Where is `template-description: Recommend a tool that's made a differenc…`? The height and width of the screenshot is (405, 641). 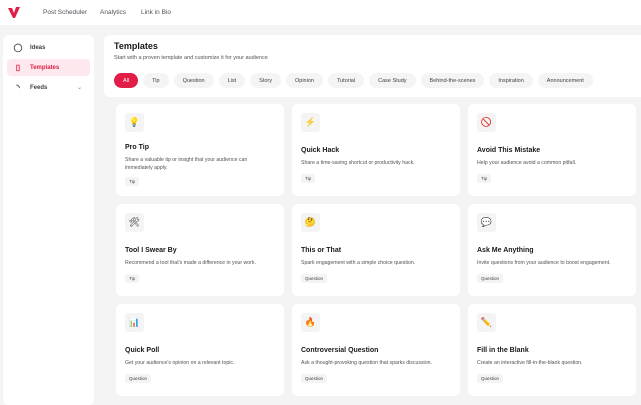
template-description: Recommend a tool that's made a differenc… is located at coordinates (190, 263).